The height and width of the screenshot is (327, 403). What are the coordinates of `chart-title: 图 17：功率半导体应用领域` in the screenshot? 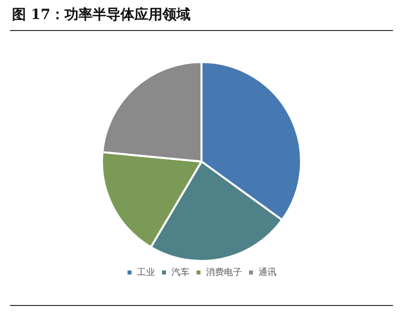 It's located at (101, 15).